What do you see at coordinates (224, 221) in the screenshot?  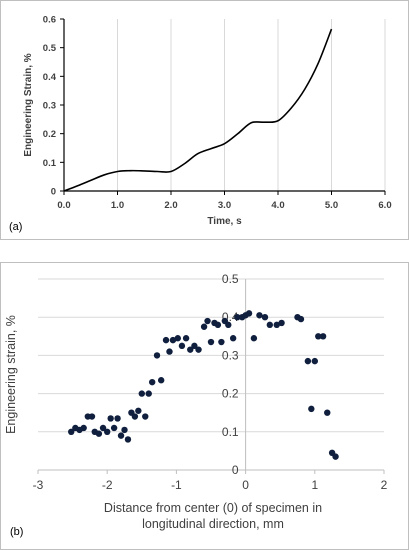 I see `x-axis-label: Time, s` at bounding box center [224, 221].